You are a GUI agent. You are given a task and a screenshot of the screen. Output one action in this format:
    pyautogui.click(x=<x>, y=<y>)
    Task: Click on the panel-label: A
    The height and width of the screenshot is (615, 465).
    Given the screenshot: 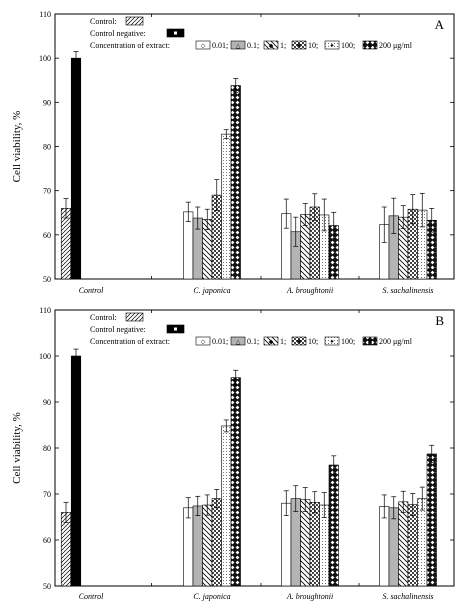 What is the action you would take?
    pyautogui.click(x=440, y=24)
    